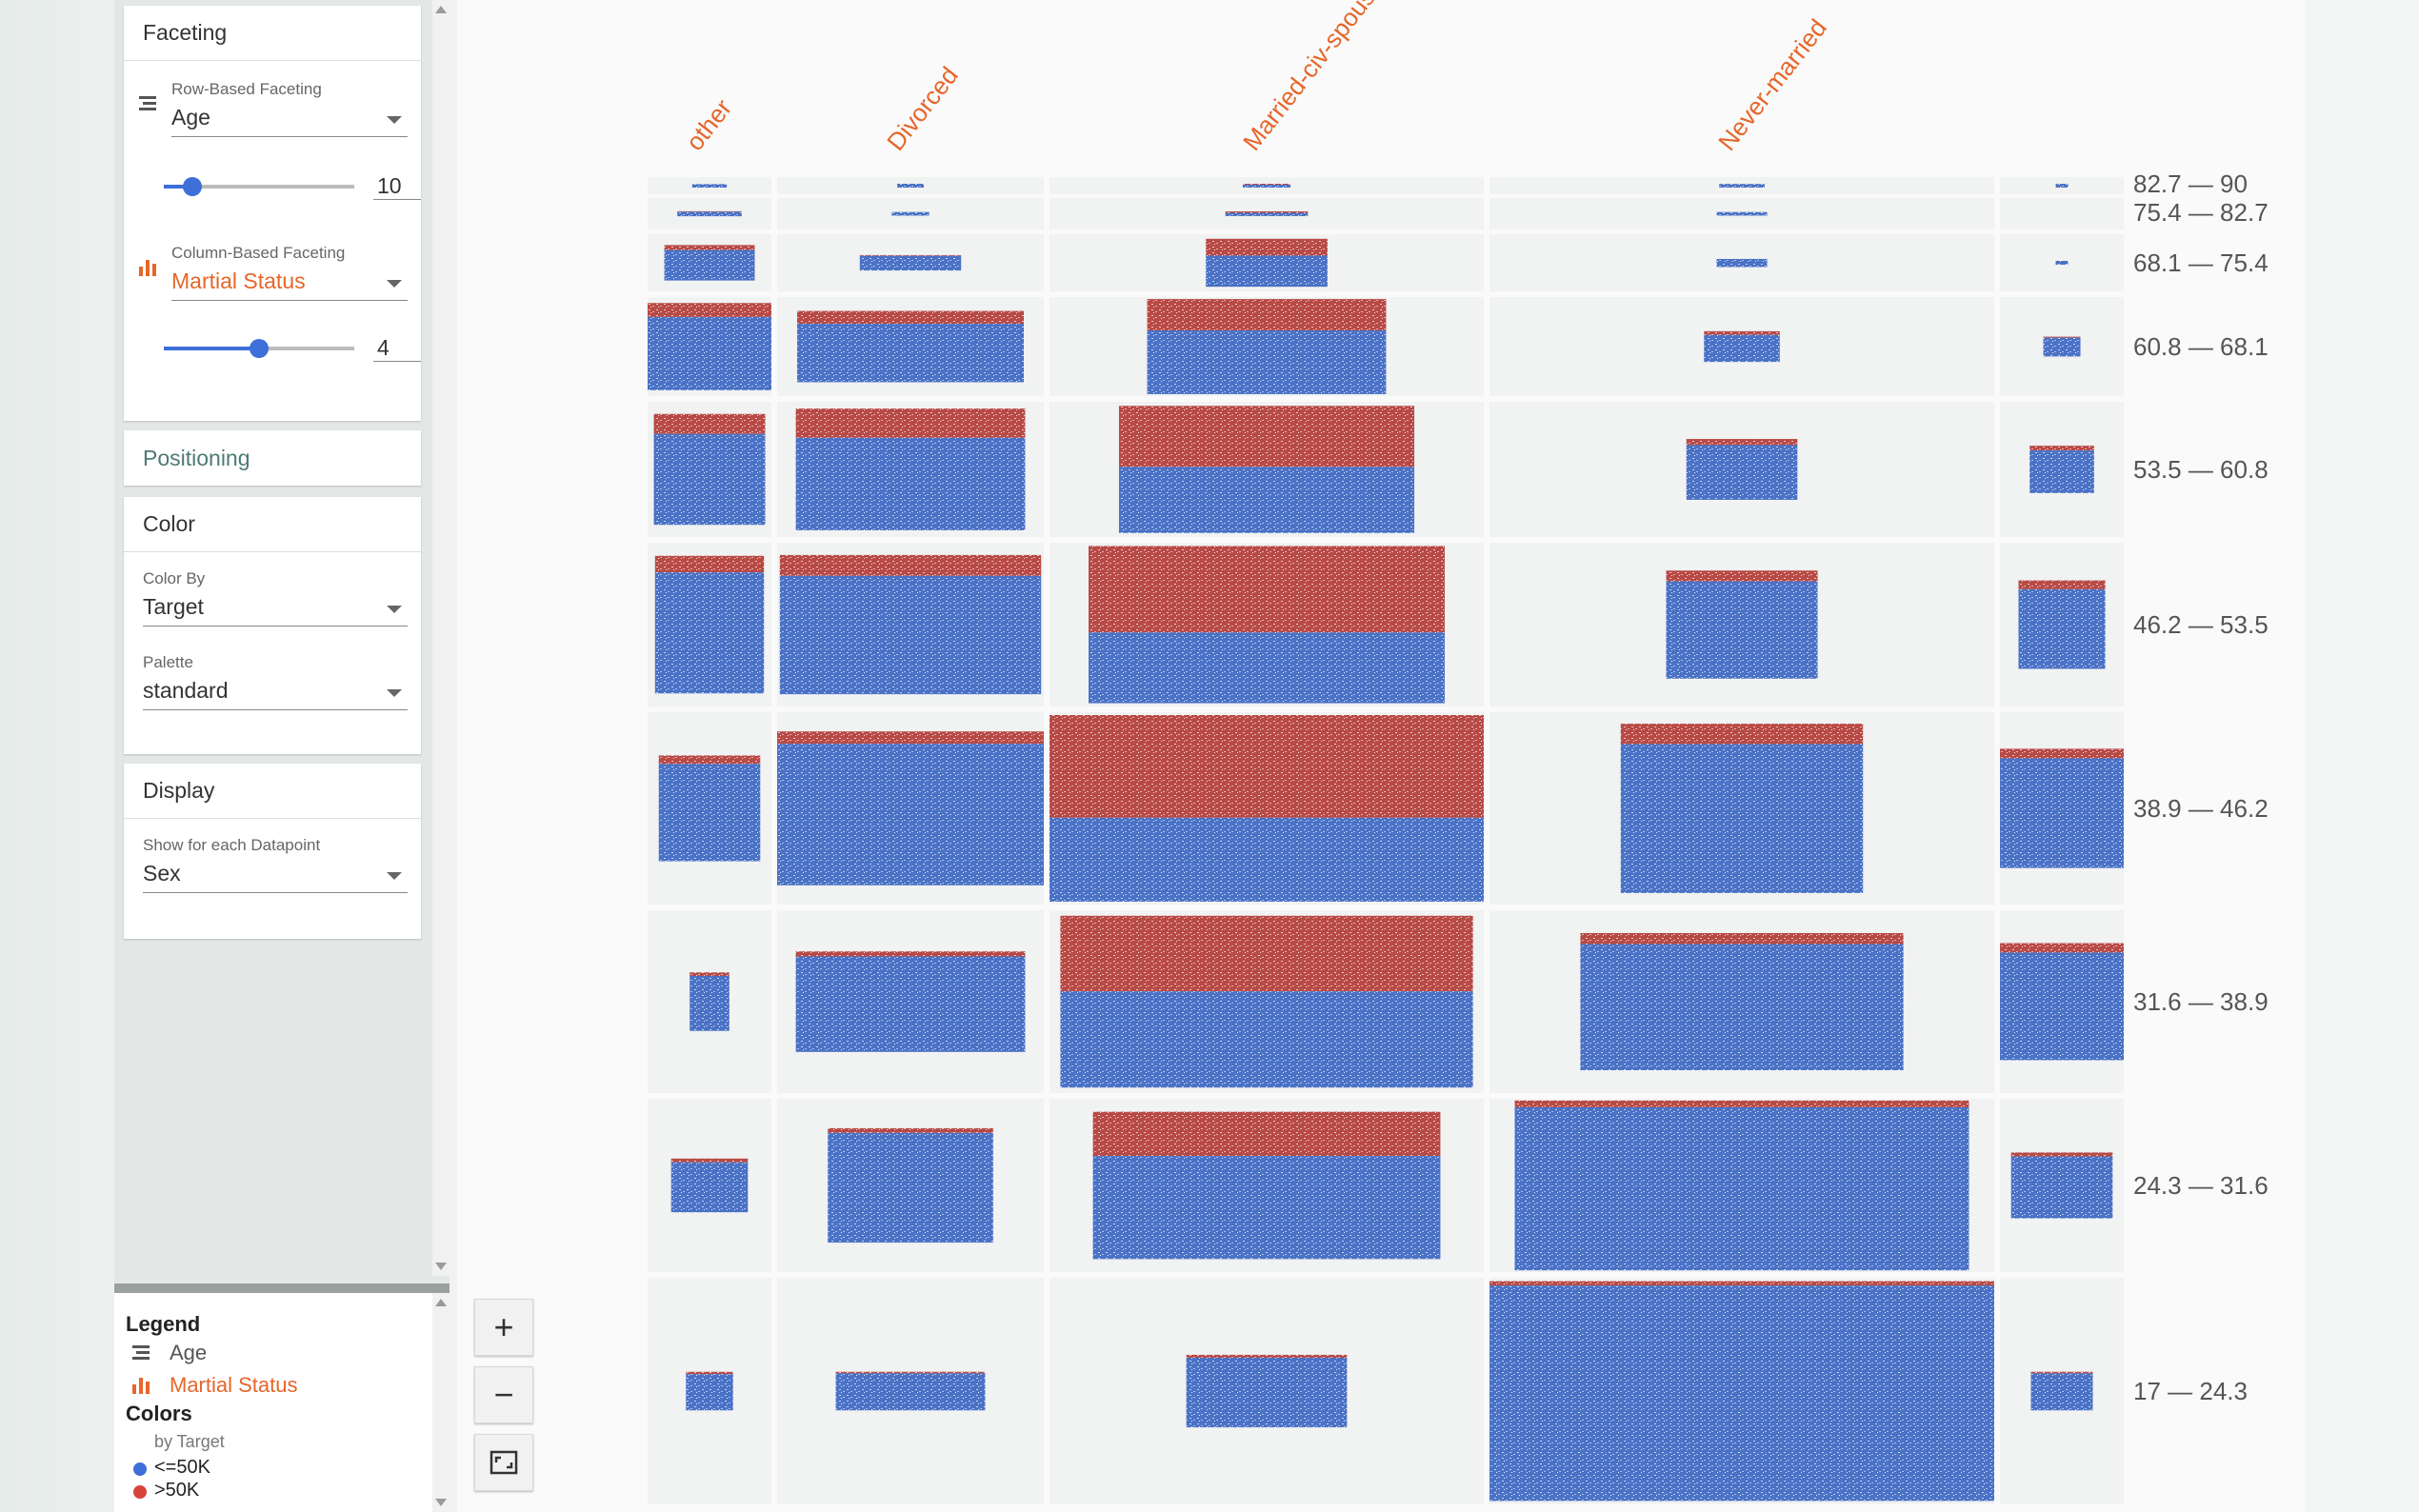 The width and height of the screenshot is (2419, 1512). What do you see at coordinates (441, 1402) in the screenshot?
I see `legend-scrollbar` at bounding box center [441, 1402].